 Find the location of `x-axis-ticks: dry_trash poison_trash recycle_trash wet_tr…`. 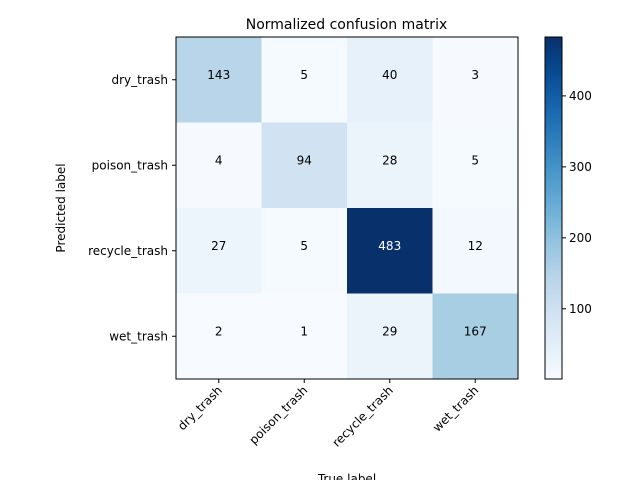

x-axis-ticks: dry_trash poison_trash recycle_trash wet_tr… is located at coordinates (328, 414).